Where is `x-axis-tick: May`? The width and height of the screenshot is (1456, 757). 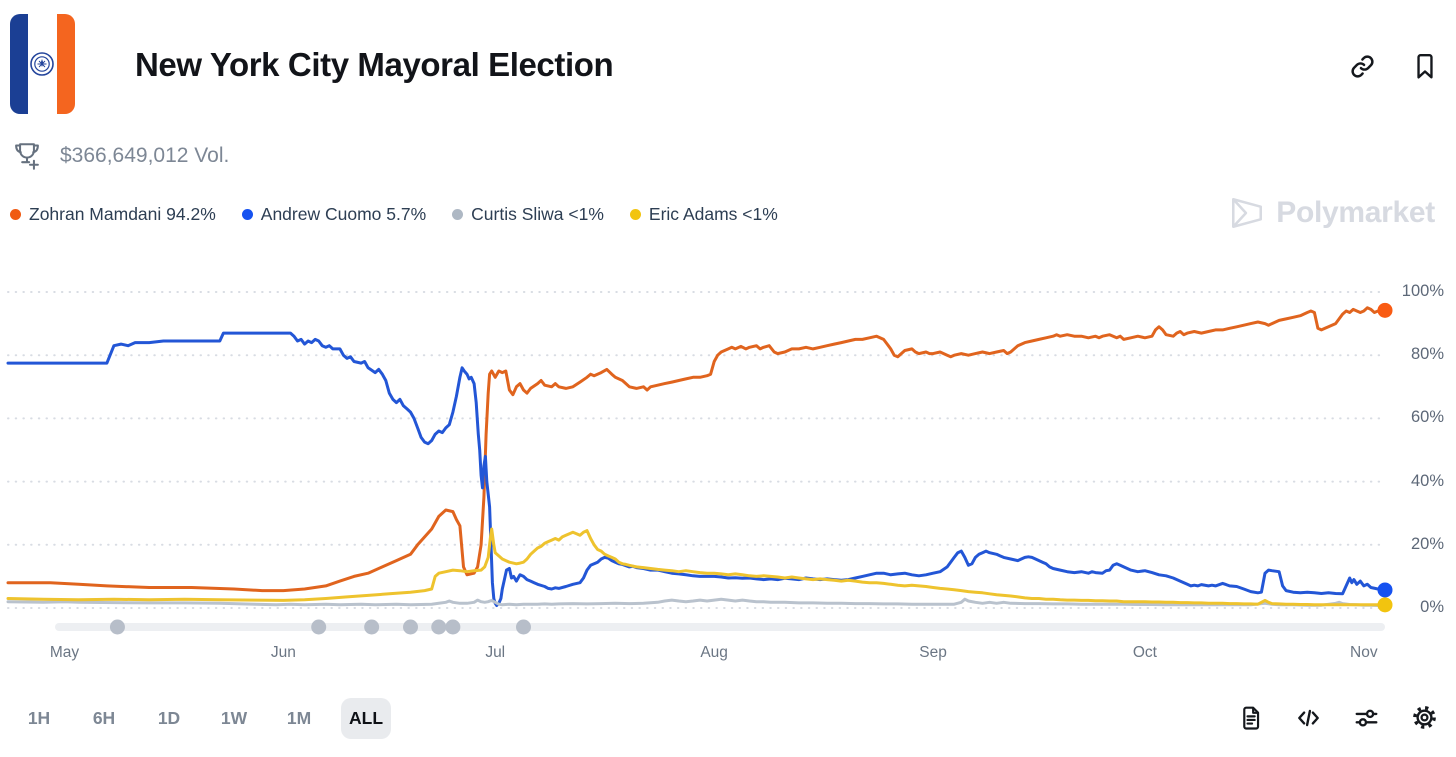 x-axis-tick: May is located at coordinates (64, 652).